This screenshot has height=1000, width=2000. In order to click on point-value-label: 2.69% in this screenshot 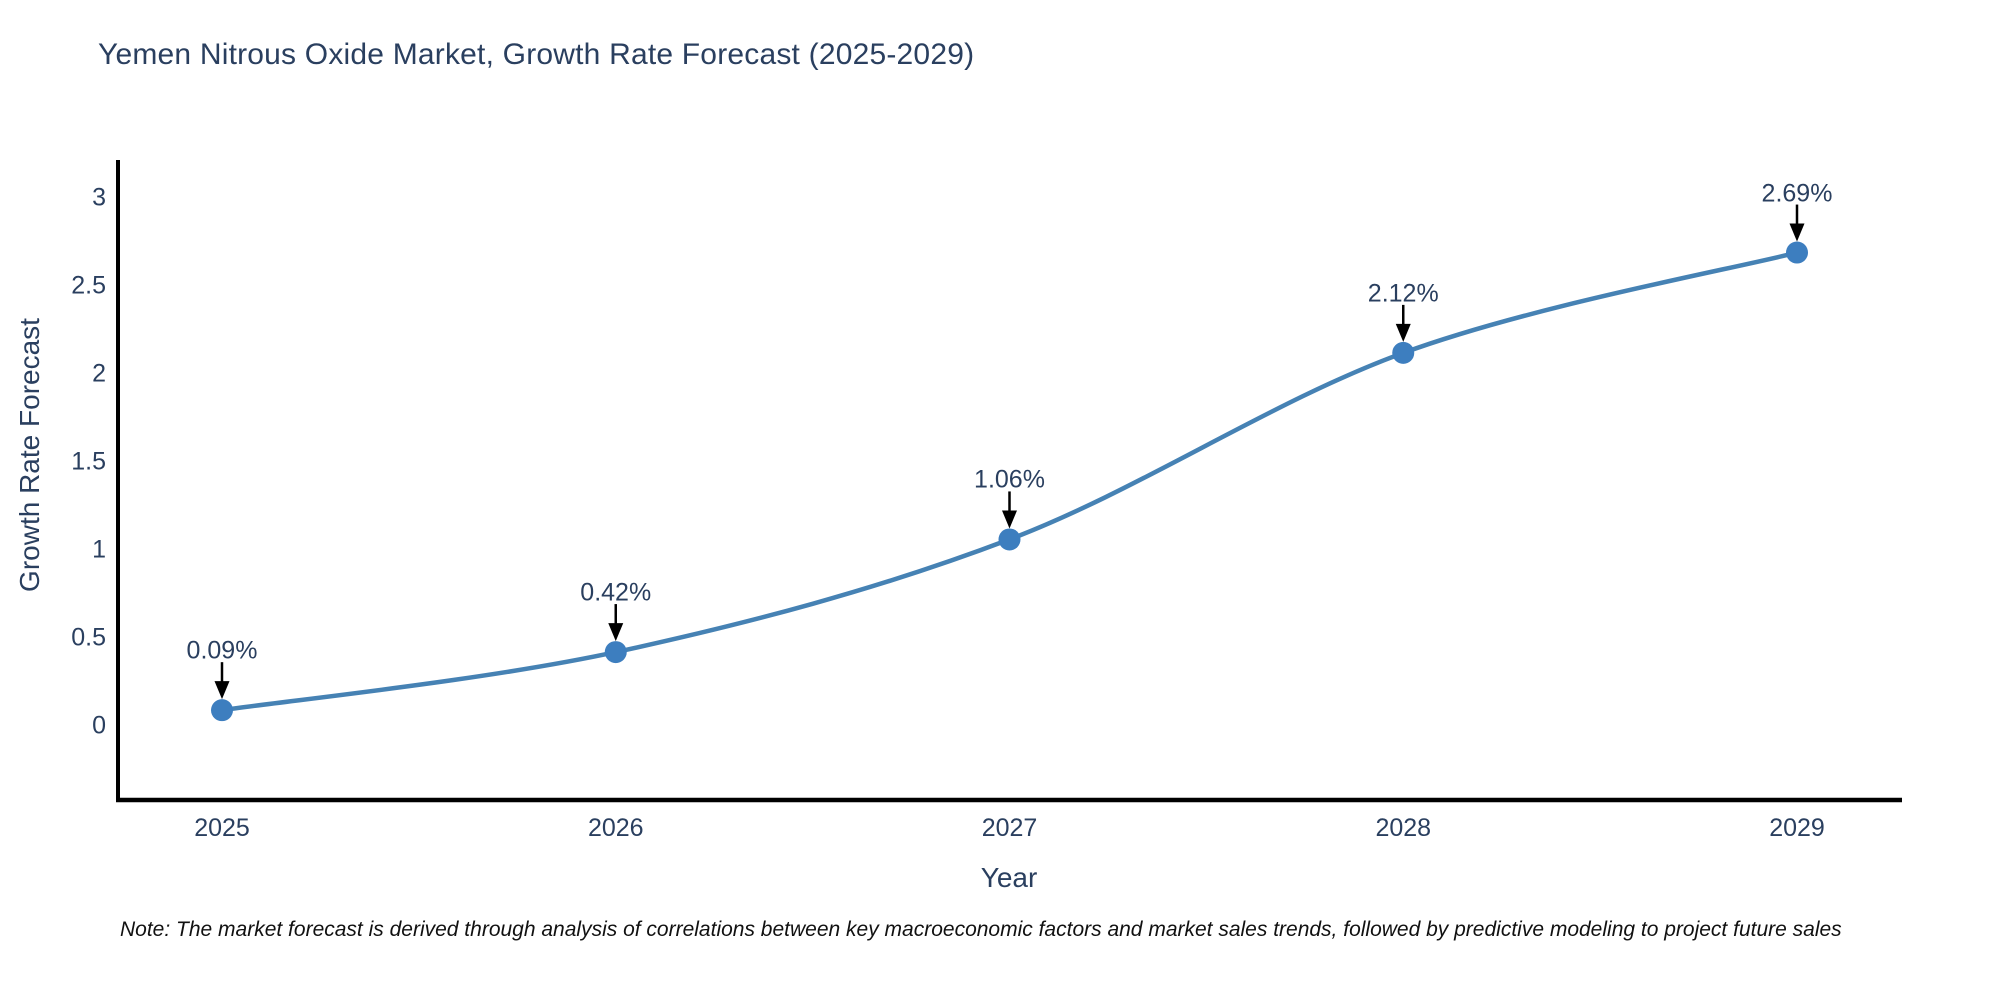, I will do `click(1797, 193)`.